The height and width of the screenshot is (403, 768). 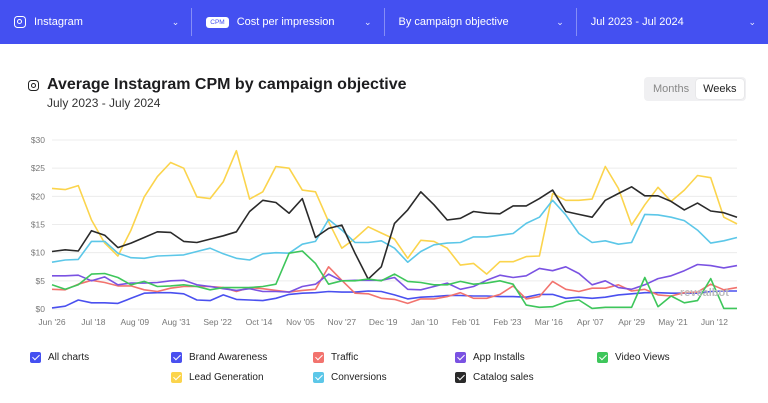 What do you see at coordinates (503, 377) in the screenshot?
I see `legend-label: Catalog sales` at bounding box center [503, 377].